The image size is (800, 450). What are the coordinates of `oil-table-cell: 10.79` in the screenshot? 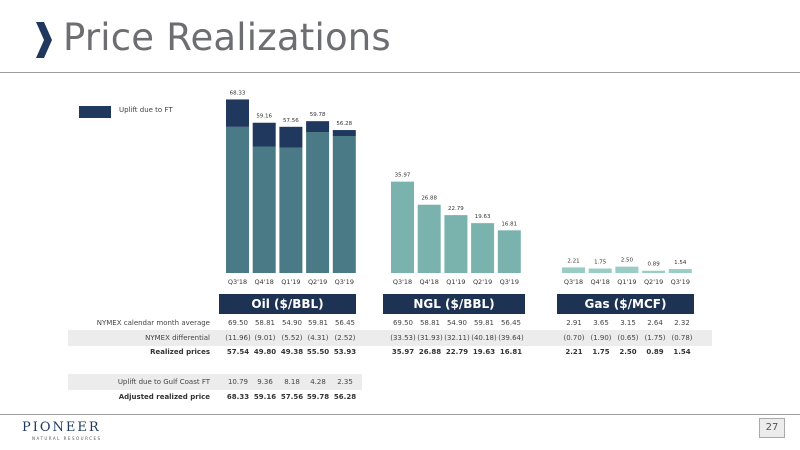 It's located at (238, 382).